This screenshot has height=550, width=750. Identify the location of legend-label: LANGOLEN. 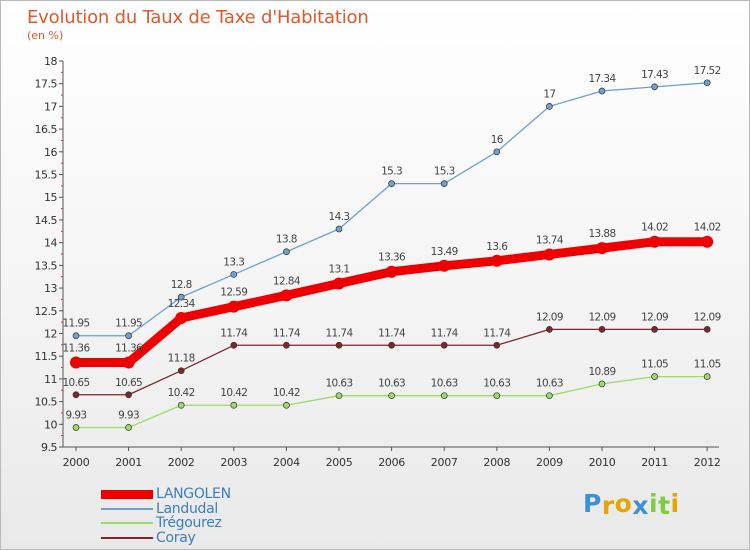
(193, 494).